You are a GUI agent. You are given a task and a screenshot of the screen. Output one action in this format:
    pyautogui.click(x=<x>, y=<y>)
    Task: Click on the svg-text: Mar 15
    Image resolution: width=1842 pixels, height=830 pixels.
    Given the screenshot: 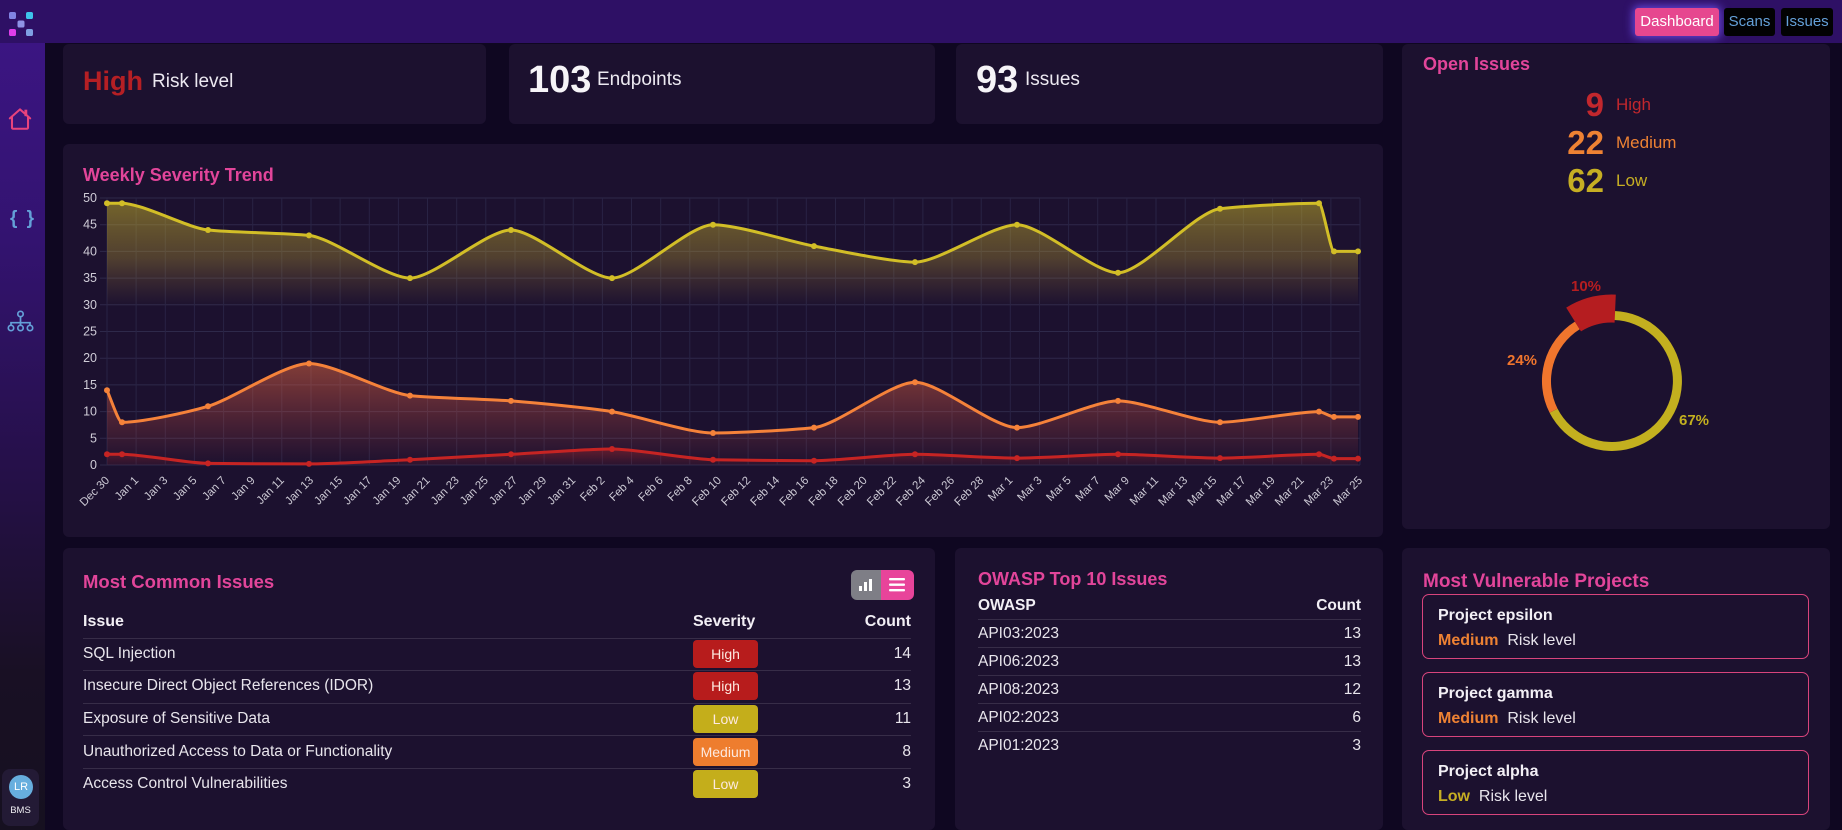 What is the action you would take?
    pyautogui.click(x=1203, y=492)
    